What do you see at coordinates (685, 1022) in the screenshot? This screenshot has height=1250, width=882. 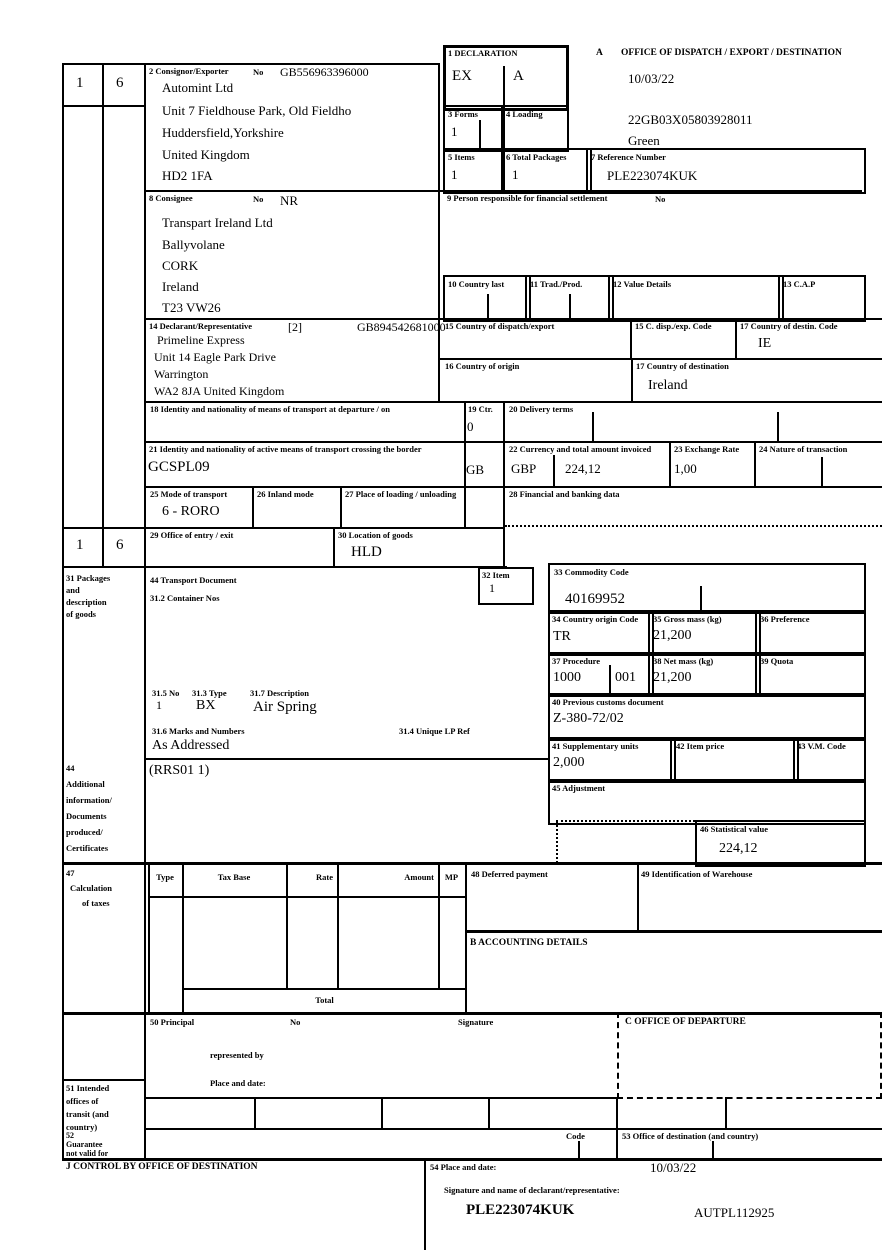 I see `boxC-label: C OFFICE OF DEPARTURE` at bounding box center [685, 1022].